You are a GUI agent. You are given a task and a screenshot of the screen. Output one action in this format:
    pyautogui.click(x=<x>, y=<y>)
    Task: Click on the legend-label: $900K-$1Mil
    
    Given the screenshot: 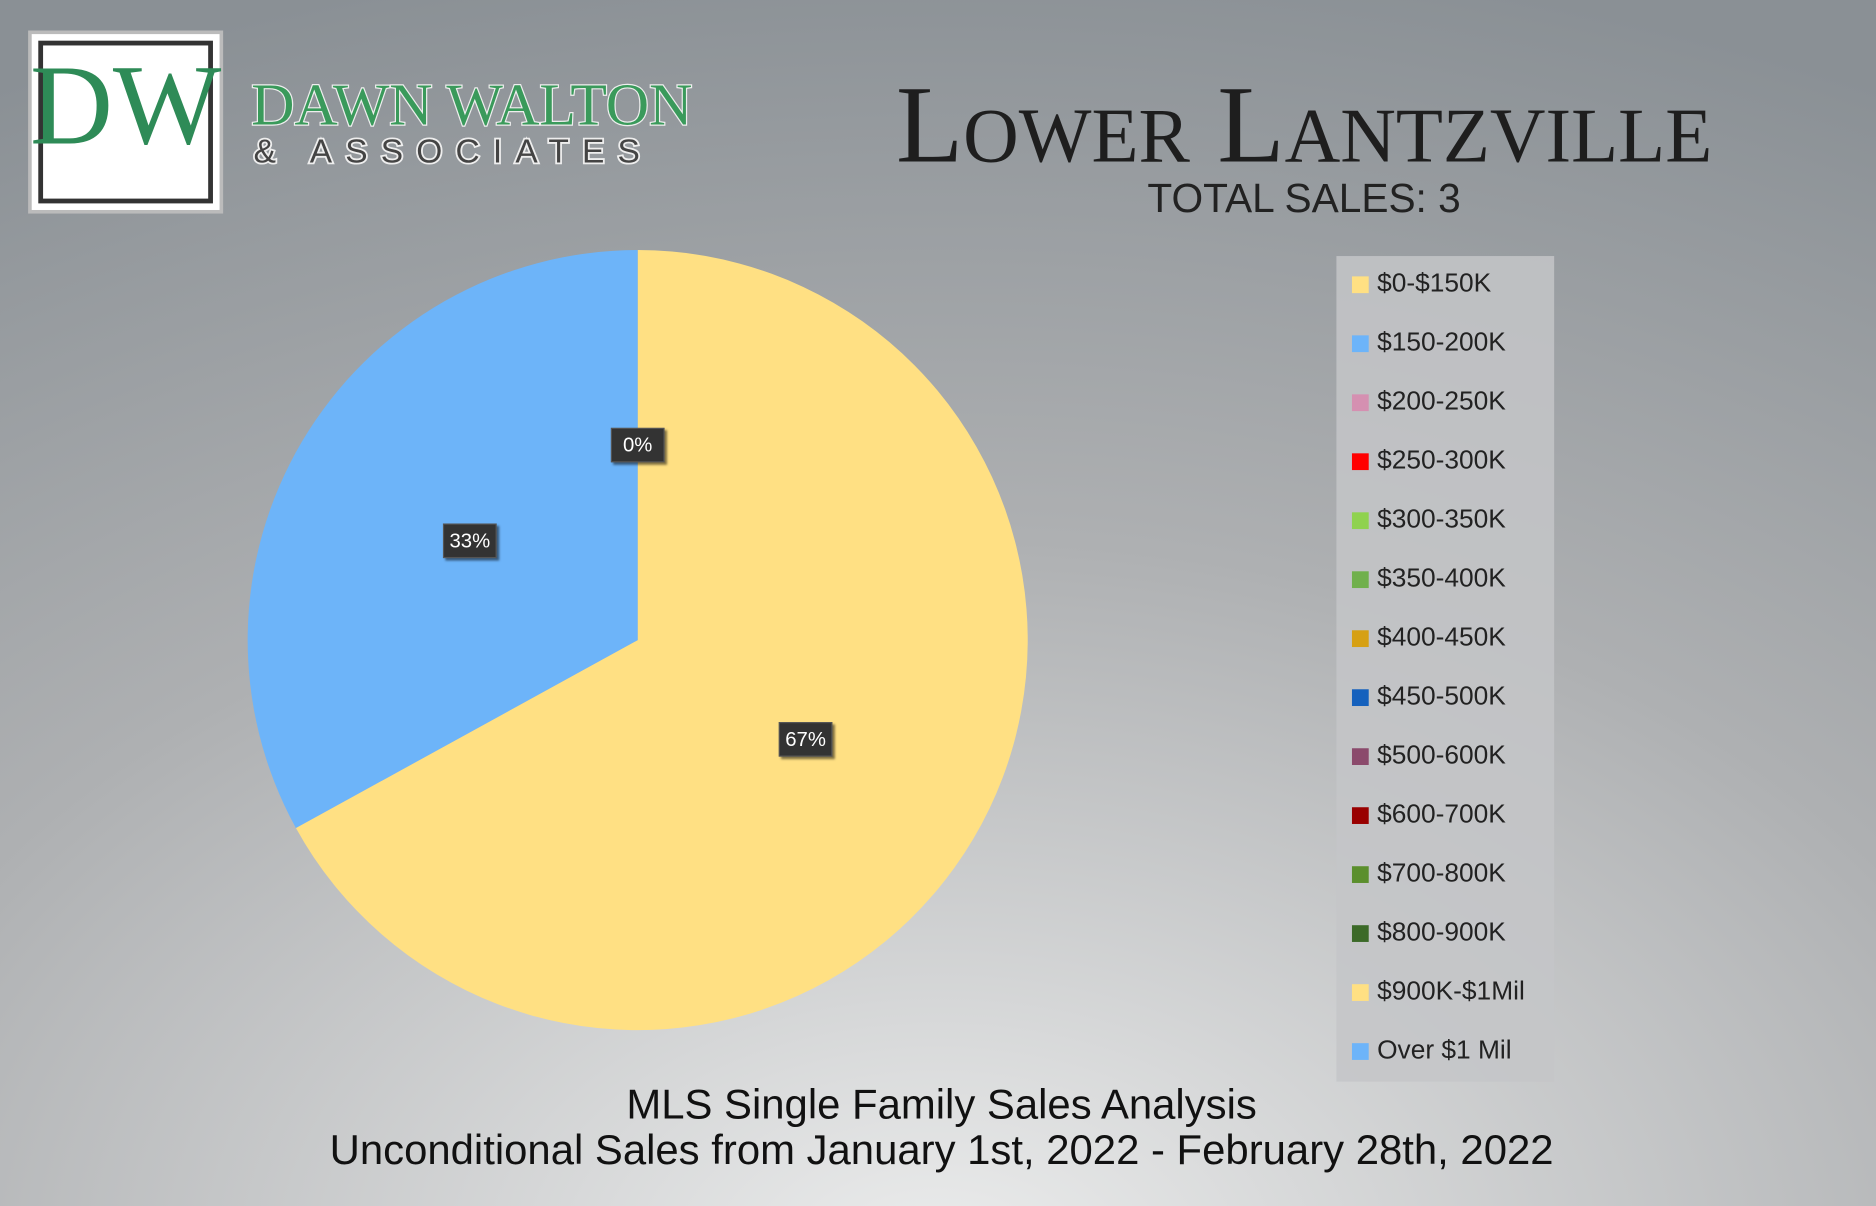 What is the action you would take?
    pyautogui.click(x=1451, y=991)
    